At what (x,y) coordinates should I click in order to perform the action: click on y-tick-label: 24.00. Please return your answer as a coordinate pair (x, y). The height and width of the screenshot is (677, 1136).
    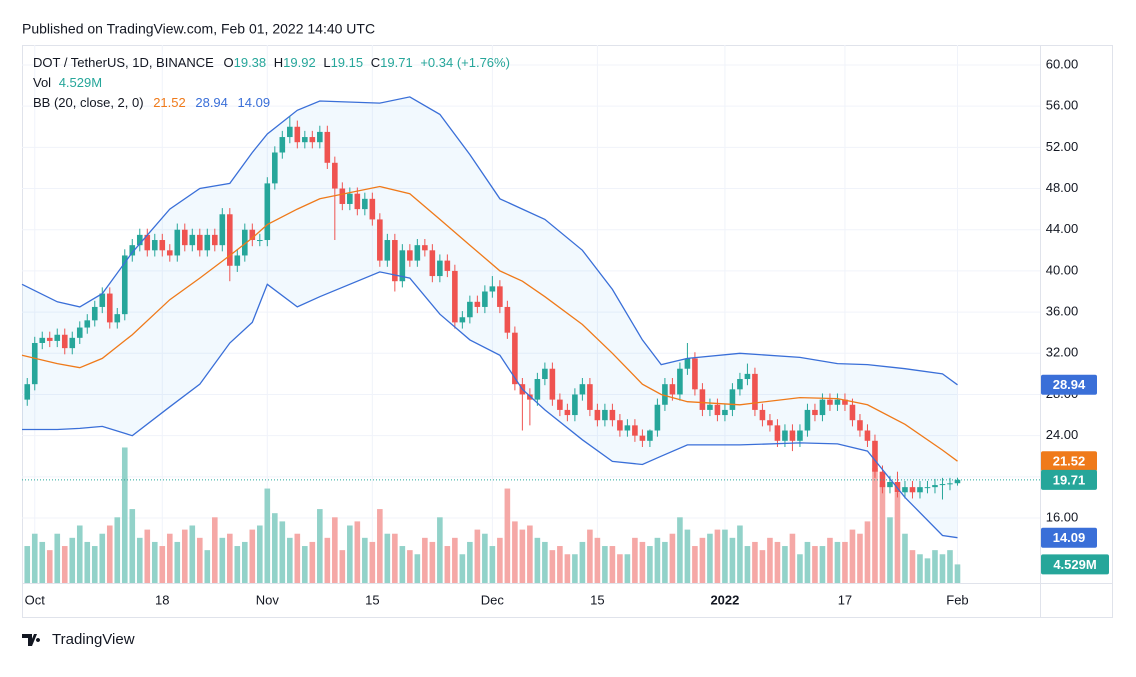
    Looking at the image, I should click on (1062, 434).